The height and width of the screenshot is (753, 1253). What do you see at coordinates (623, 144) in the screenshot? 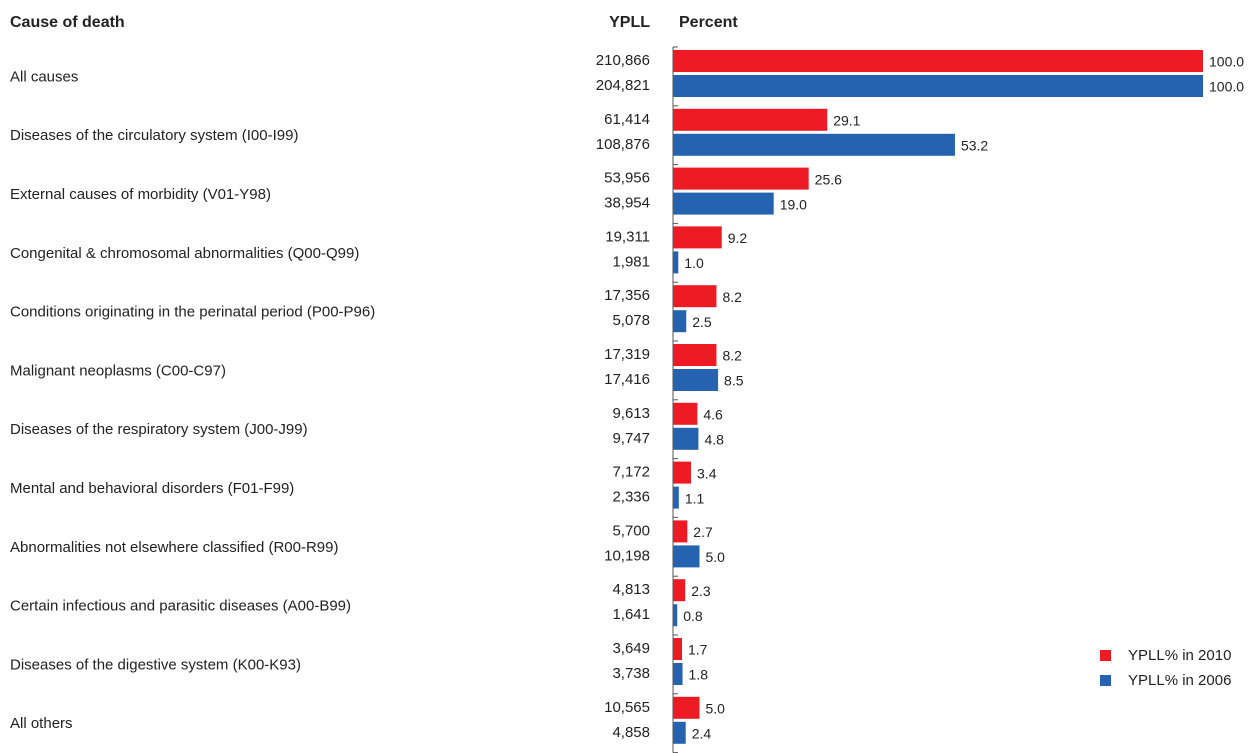
I see `ypll-value: 108,876` at bounding box center [623, 144].